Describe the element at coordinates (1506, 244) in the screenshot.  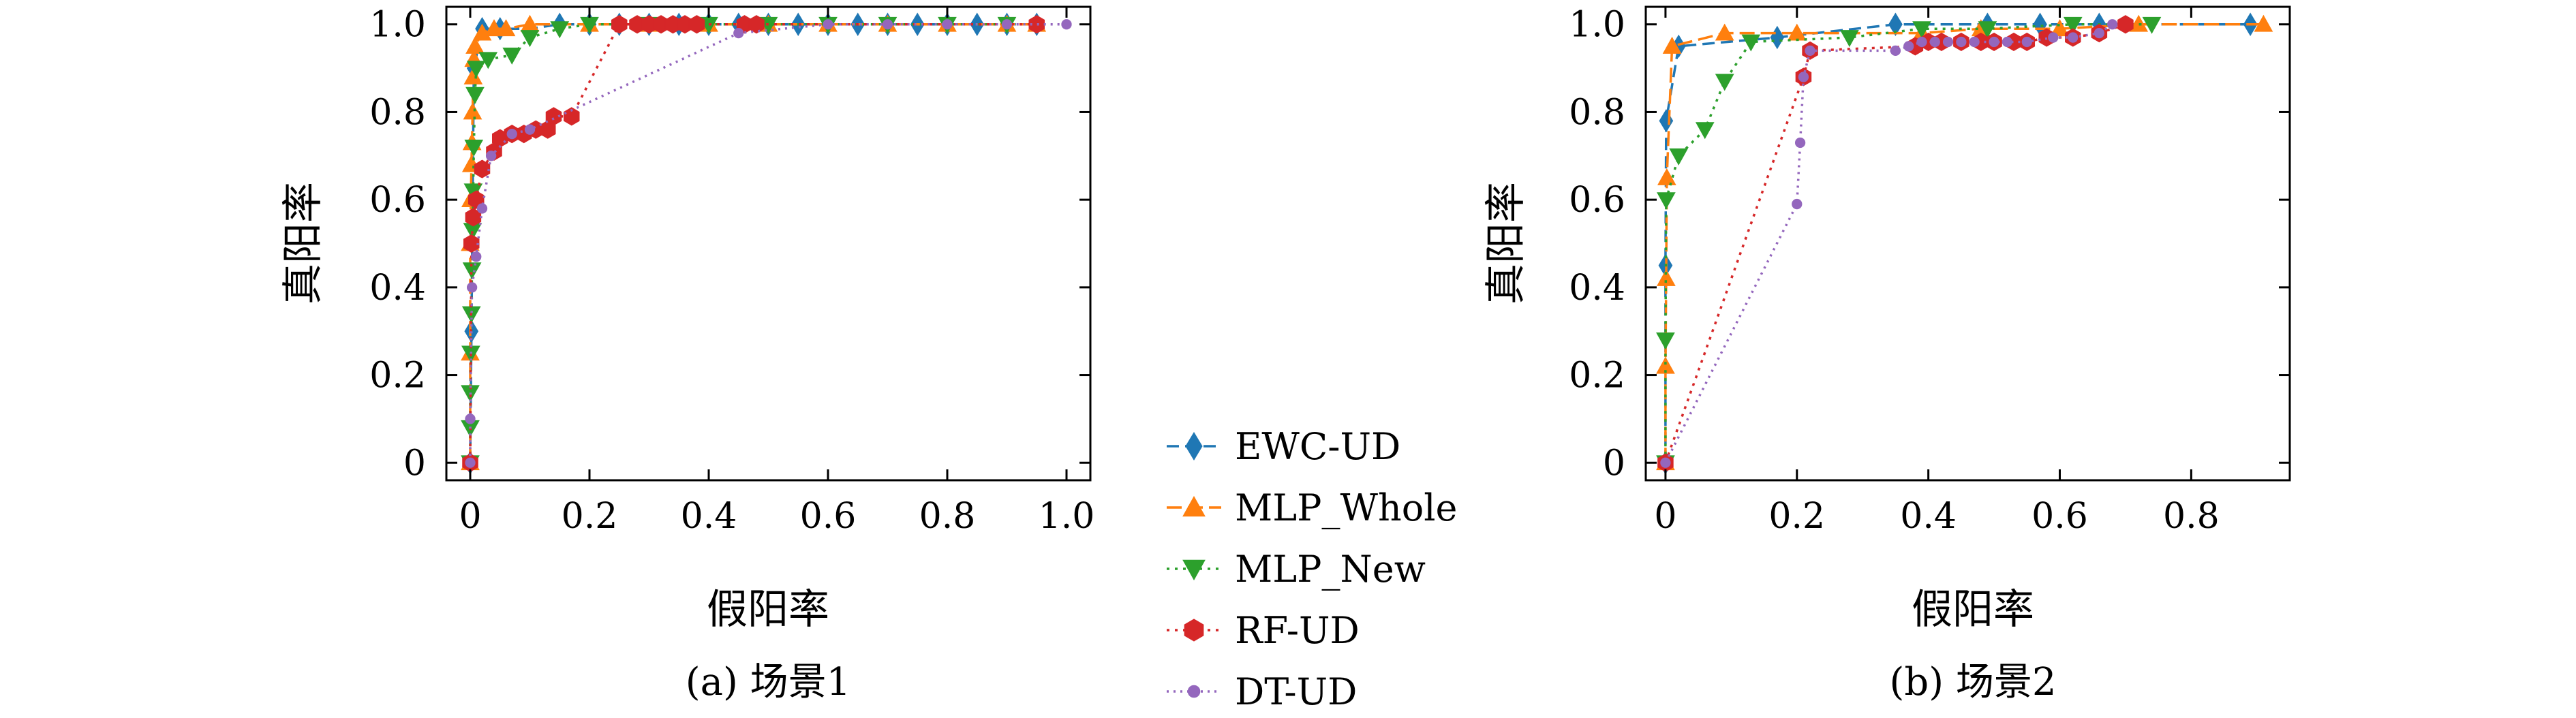
I see `y-axis-label: 真阳率` at that location.